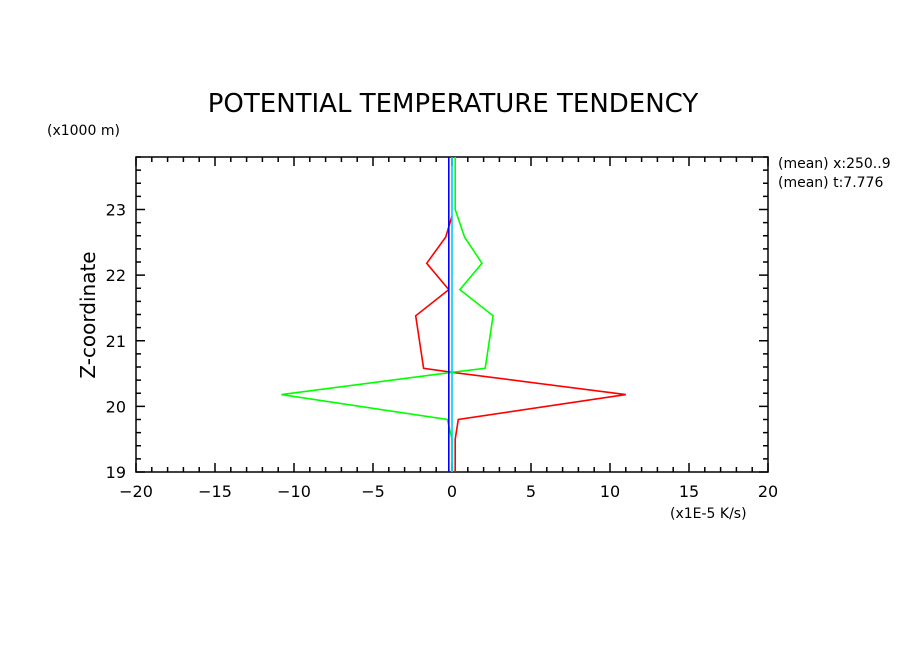 This screenshot has width=904, height=654. Describe the element at coordinates (215, 491) in the screenshot. I see `x-tick-label: −15` at that location.